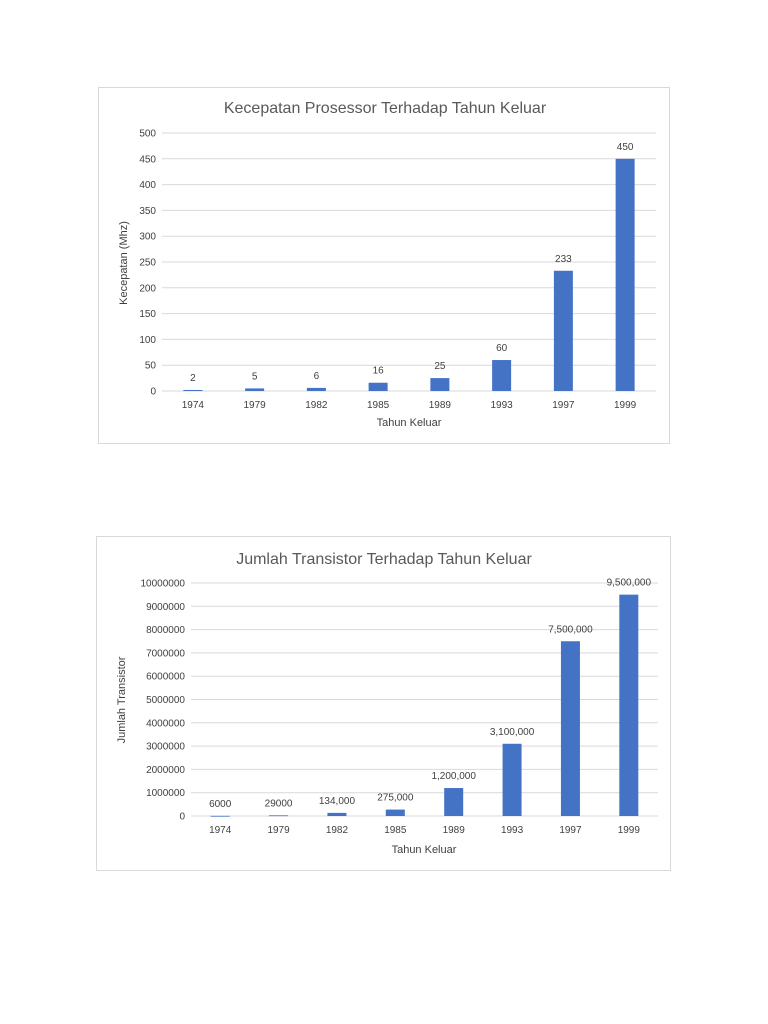 This screenshot has height=1024, width=768. Describe the element at coordinates (255, 376) in the screenshot. I see `data-label: 5` at that location.